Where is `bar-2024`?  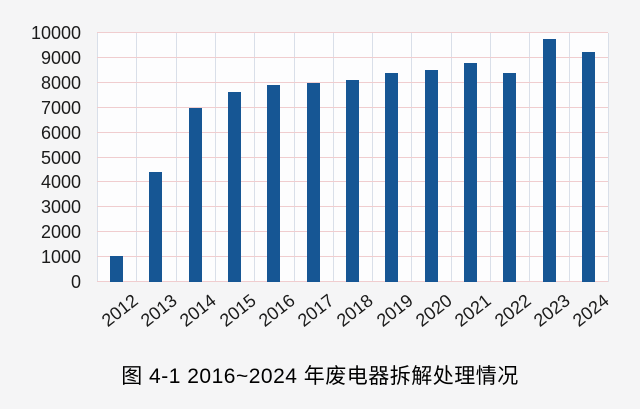 bar-2024 is located at coordinates (588, 166).